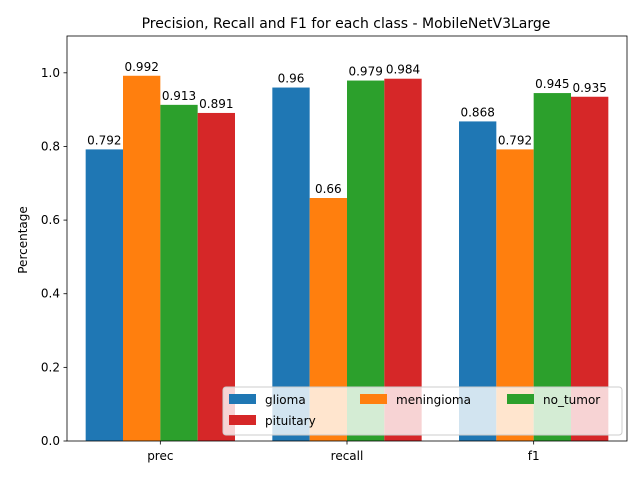 The image size is (640, 480). What do you see at coordinates (571, 400) in the screenshot?
I see `legend-label-no_tumor: no_tumor` at bounding box center [571, 400].